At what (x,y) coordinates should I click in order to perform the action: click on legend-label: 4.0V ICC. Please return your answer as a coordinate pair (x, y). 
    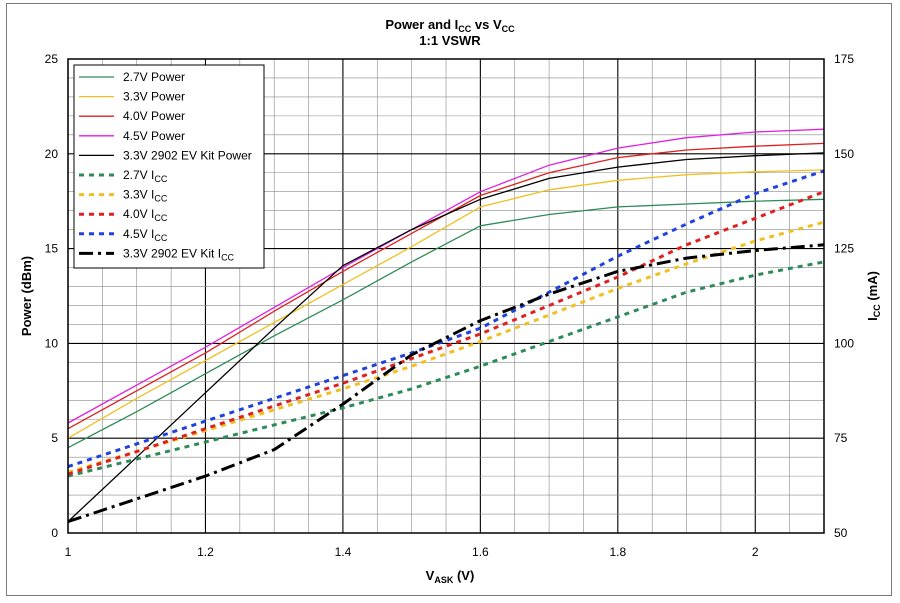
    Looking at the image, I should click on (145, 215).